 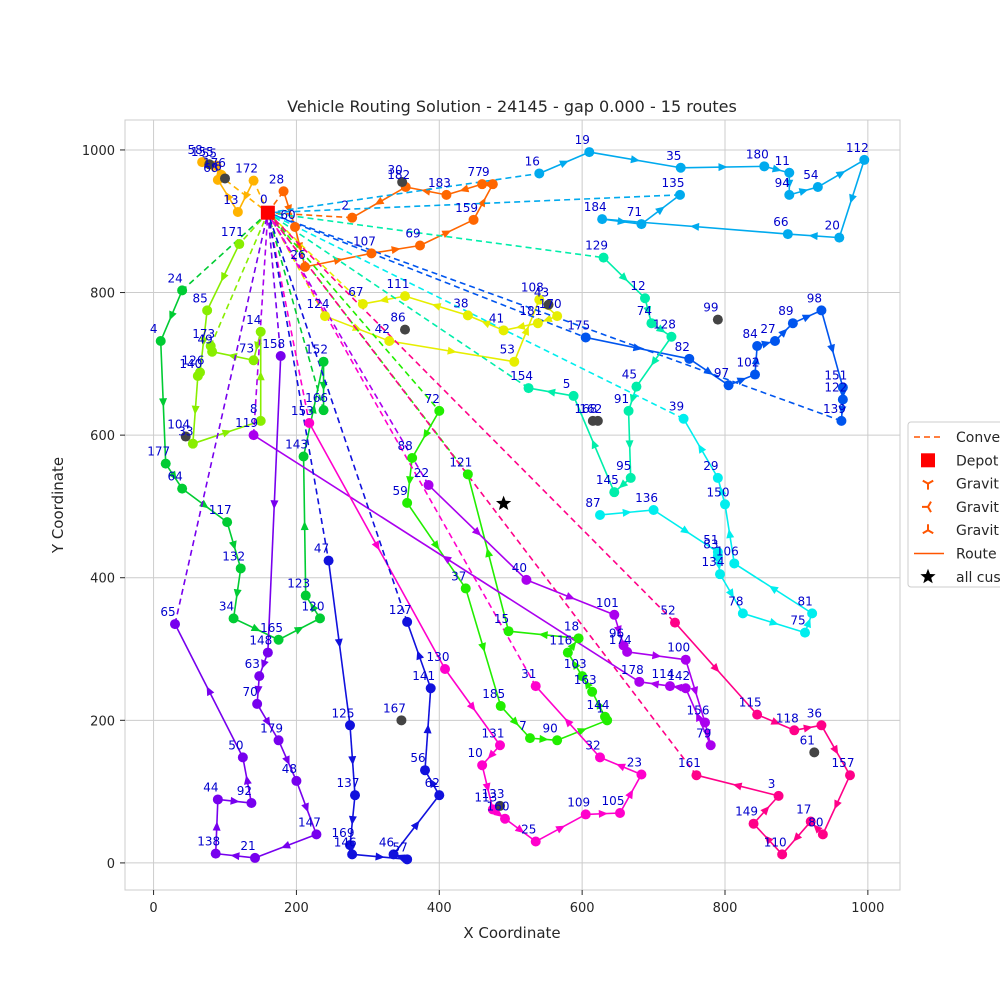 I want to click on customer-label: 179, so click(x=271, y=728).